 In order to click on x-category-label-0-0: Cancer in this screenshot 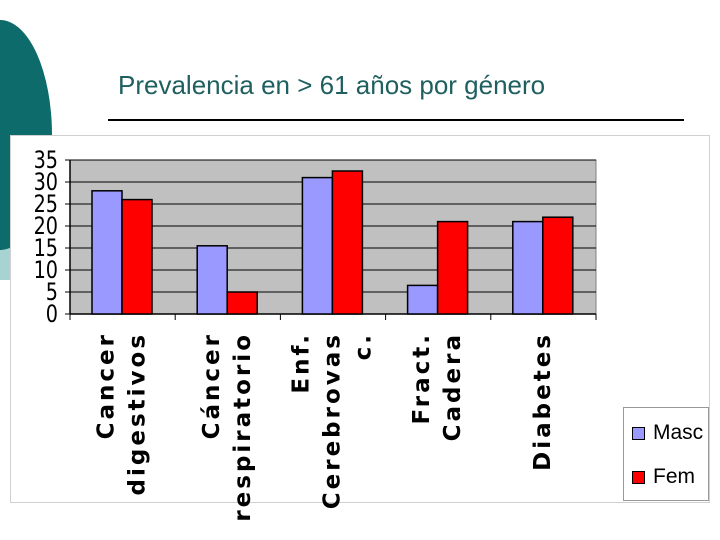, I will do `click(107, 385)`.